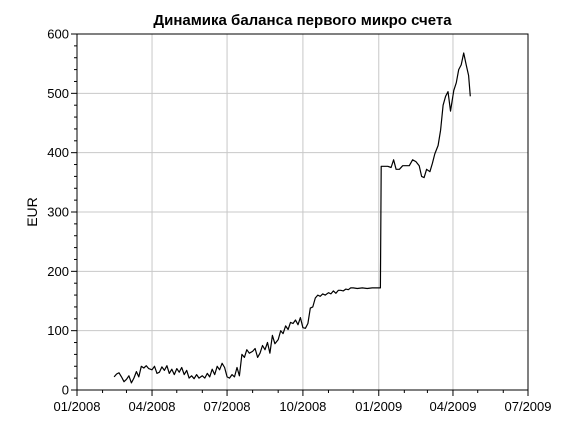 This screenshot has height=438, width=583. Describe the element at coordinates (77, 406) in the screenshot. I see `x-tick-label: 01/2008` at that location.